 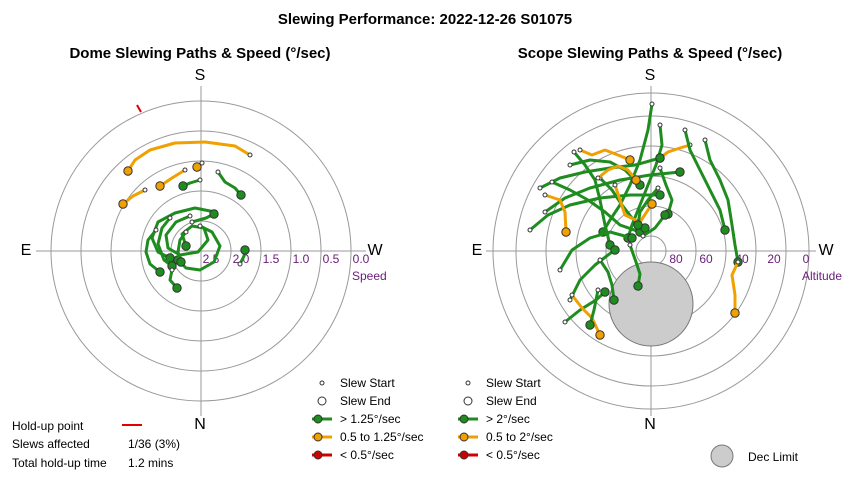 What do you see at coordinates (301, 259) in the screenshot?
I see `radial-tick-label: 1.0` at bounding box center [301, 259].